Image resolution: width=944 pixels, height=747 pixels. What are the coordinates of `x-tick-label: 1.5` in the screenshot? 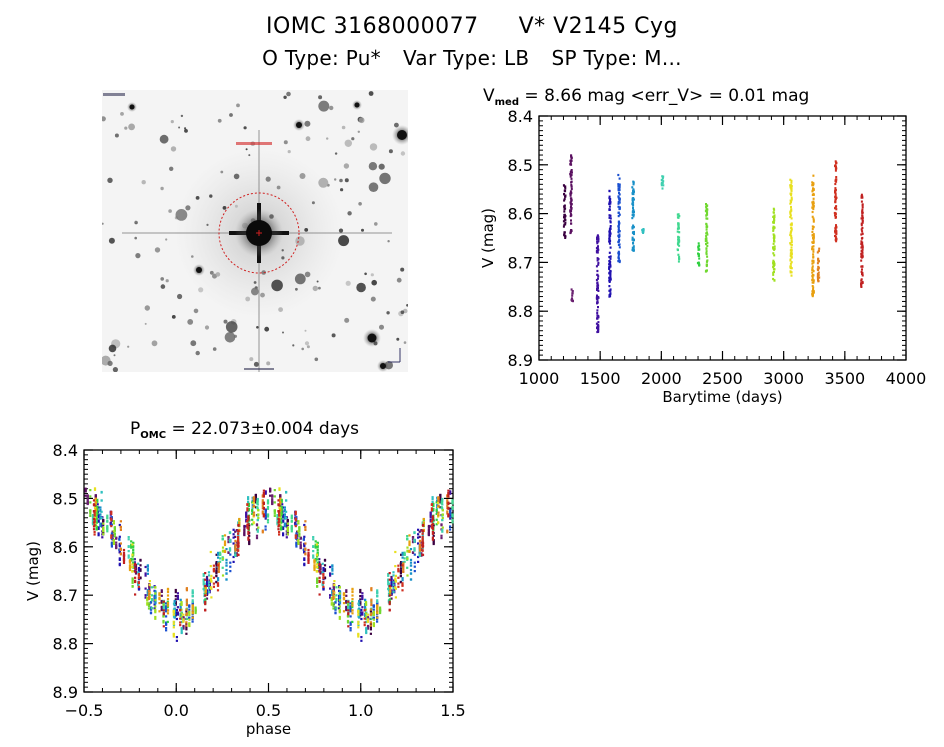 It's located at (452, 710).